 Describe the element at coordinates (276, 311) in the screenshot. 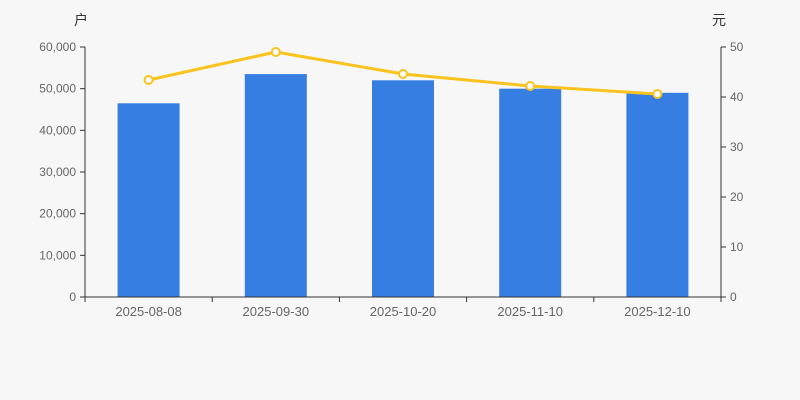

I see `x-axis-category-label: 2025-09-30` at that location.